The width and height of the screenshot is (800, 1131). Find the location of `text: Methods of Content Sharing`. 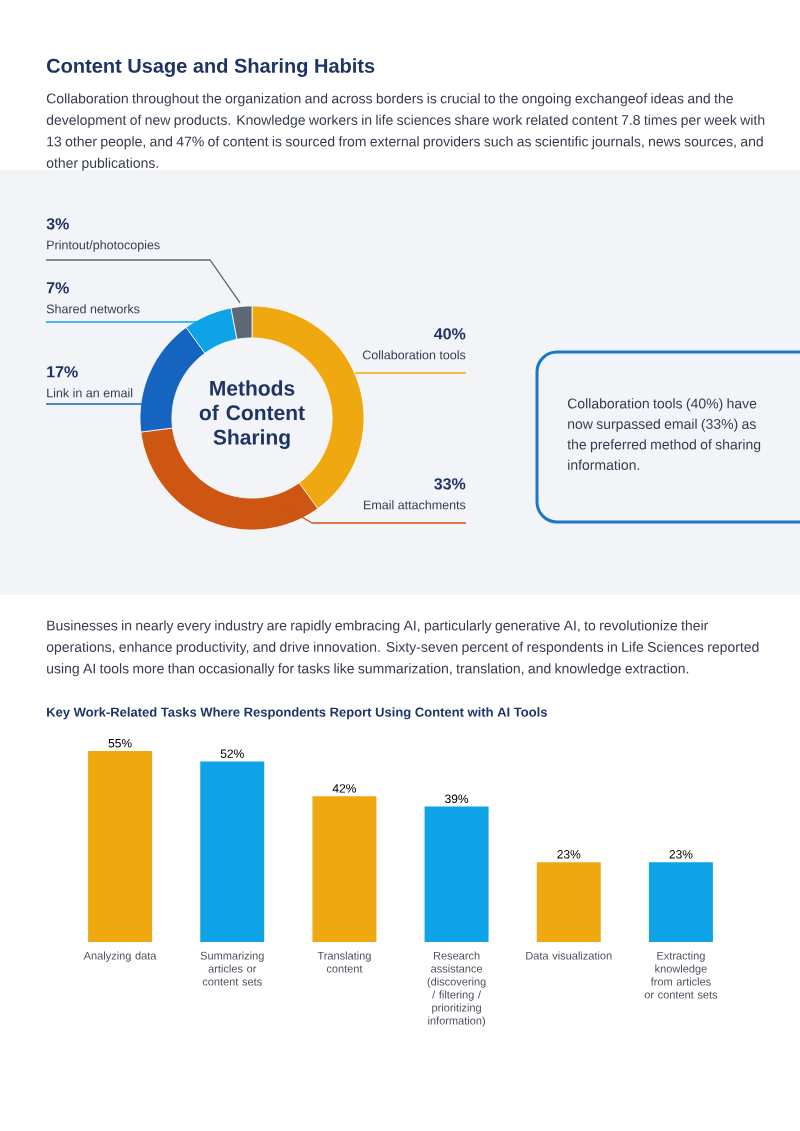

text: Methods of Content Sharing is located at coordinates (252, 414).